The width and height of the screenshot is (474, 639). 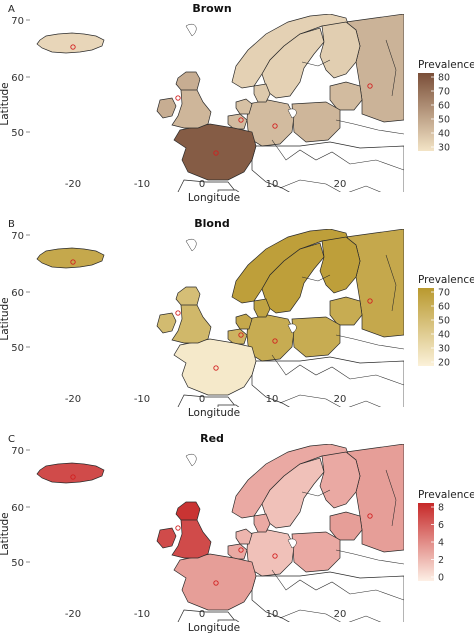 What do you see at coordinates (211, 8) in the screenshot?
I see `panel-title: Brown` at bounding box center [211, 8].